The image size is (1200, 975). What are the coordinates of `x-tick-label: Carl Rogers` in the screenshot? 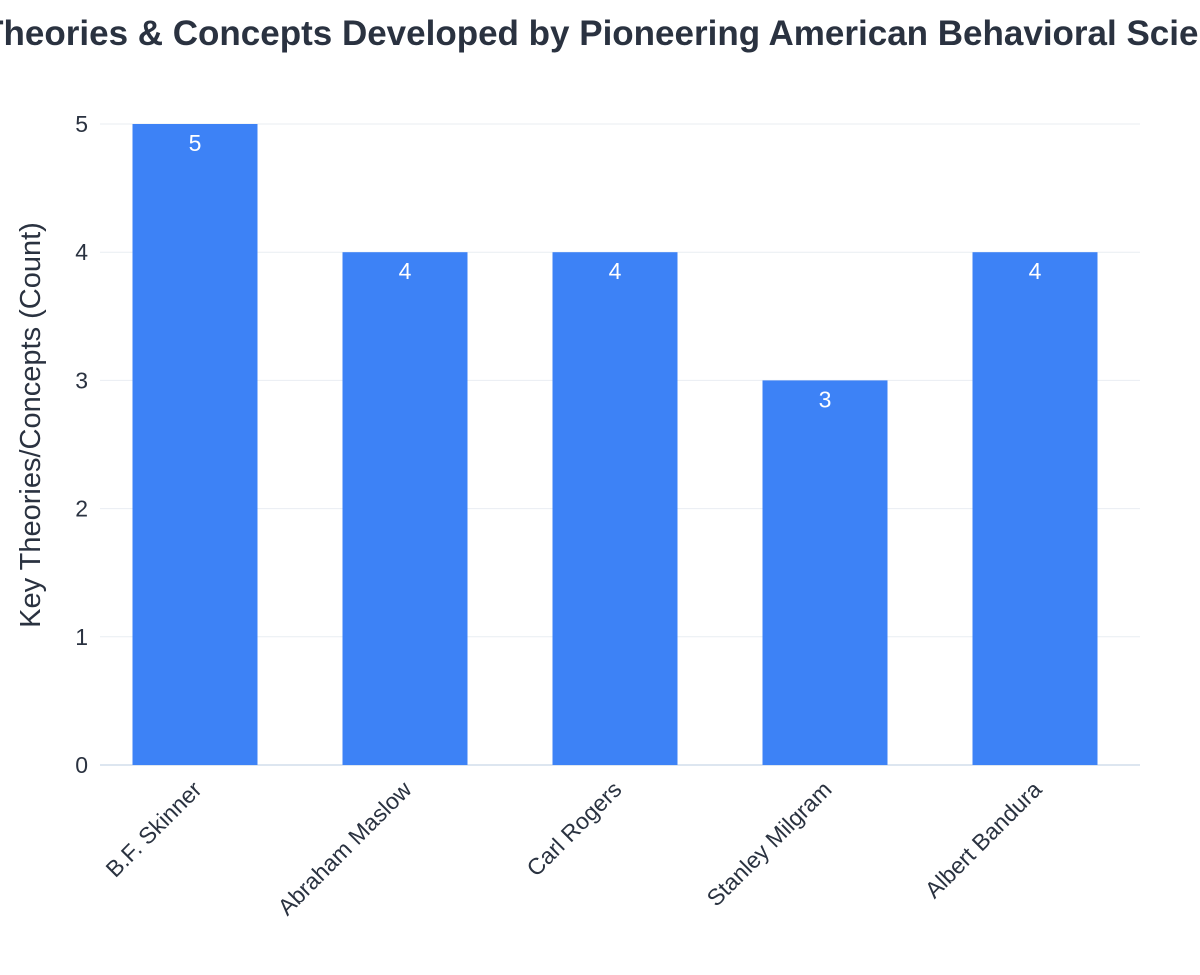 It's located at (573, 828).